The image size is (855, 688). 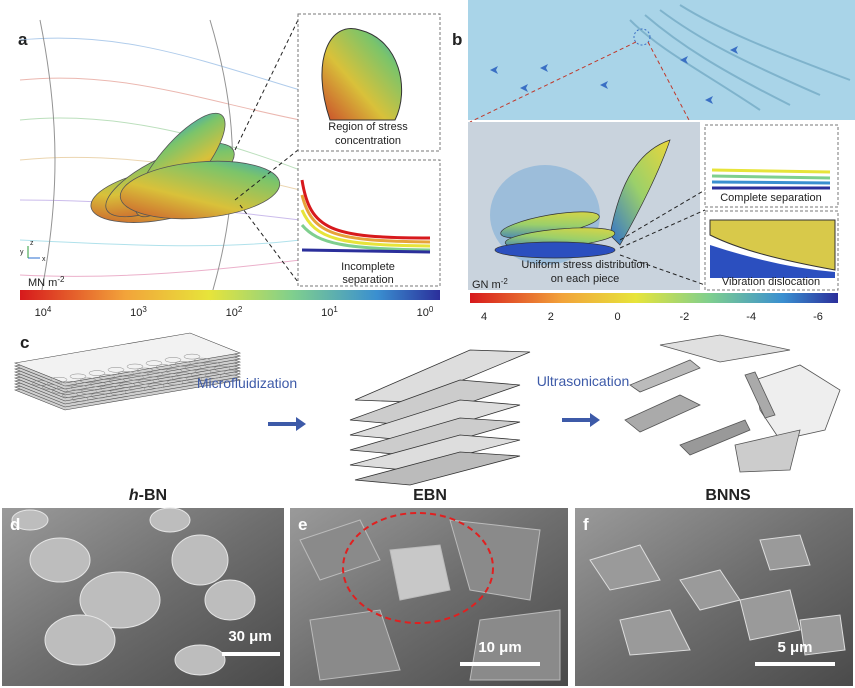 What do you see at coordinates (418, 568) in the screenshot?
I see `highlight-circle` at bounding box center [418, 568].